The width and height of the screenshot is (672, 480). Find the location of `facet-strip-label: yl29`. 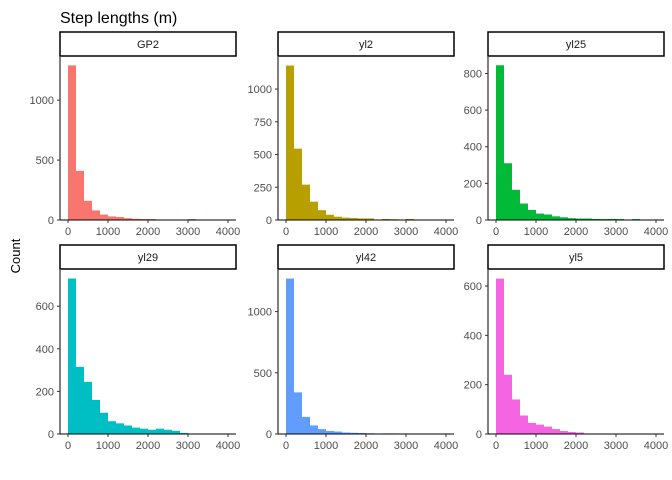

facet-strip-label: yl29 is located at coordinates (148, 258).